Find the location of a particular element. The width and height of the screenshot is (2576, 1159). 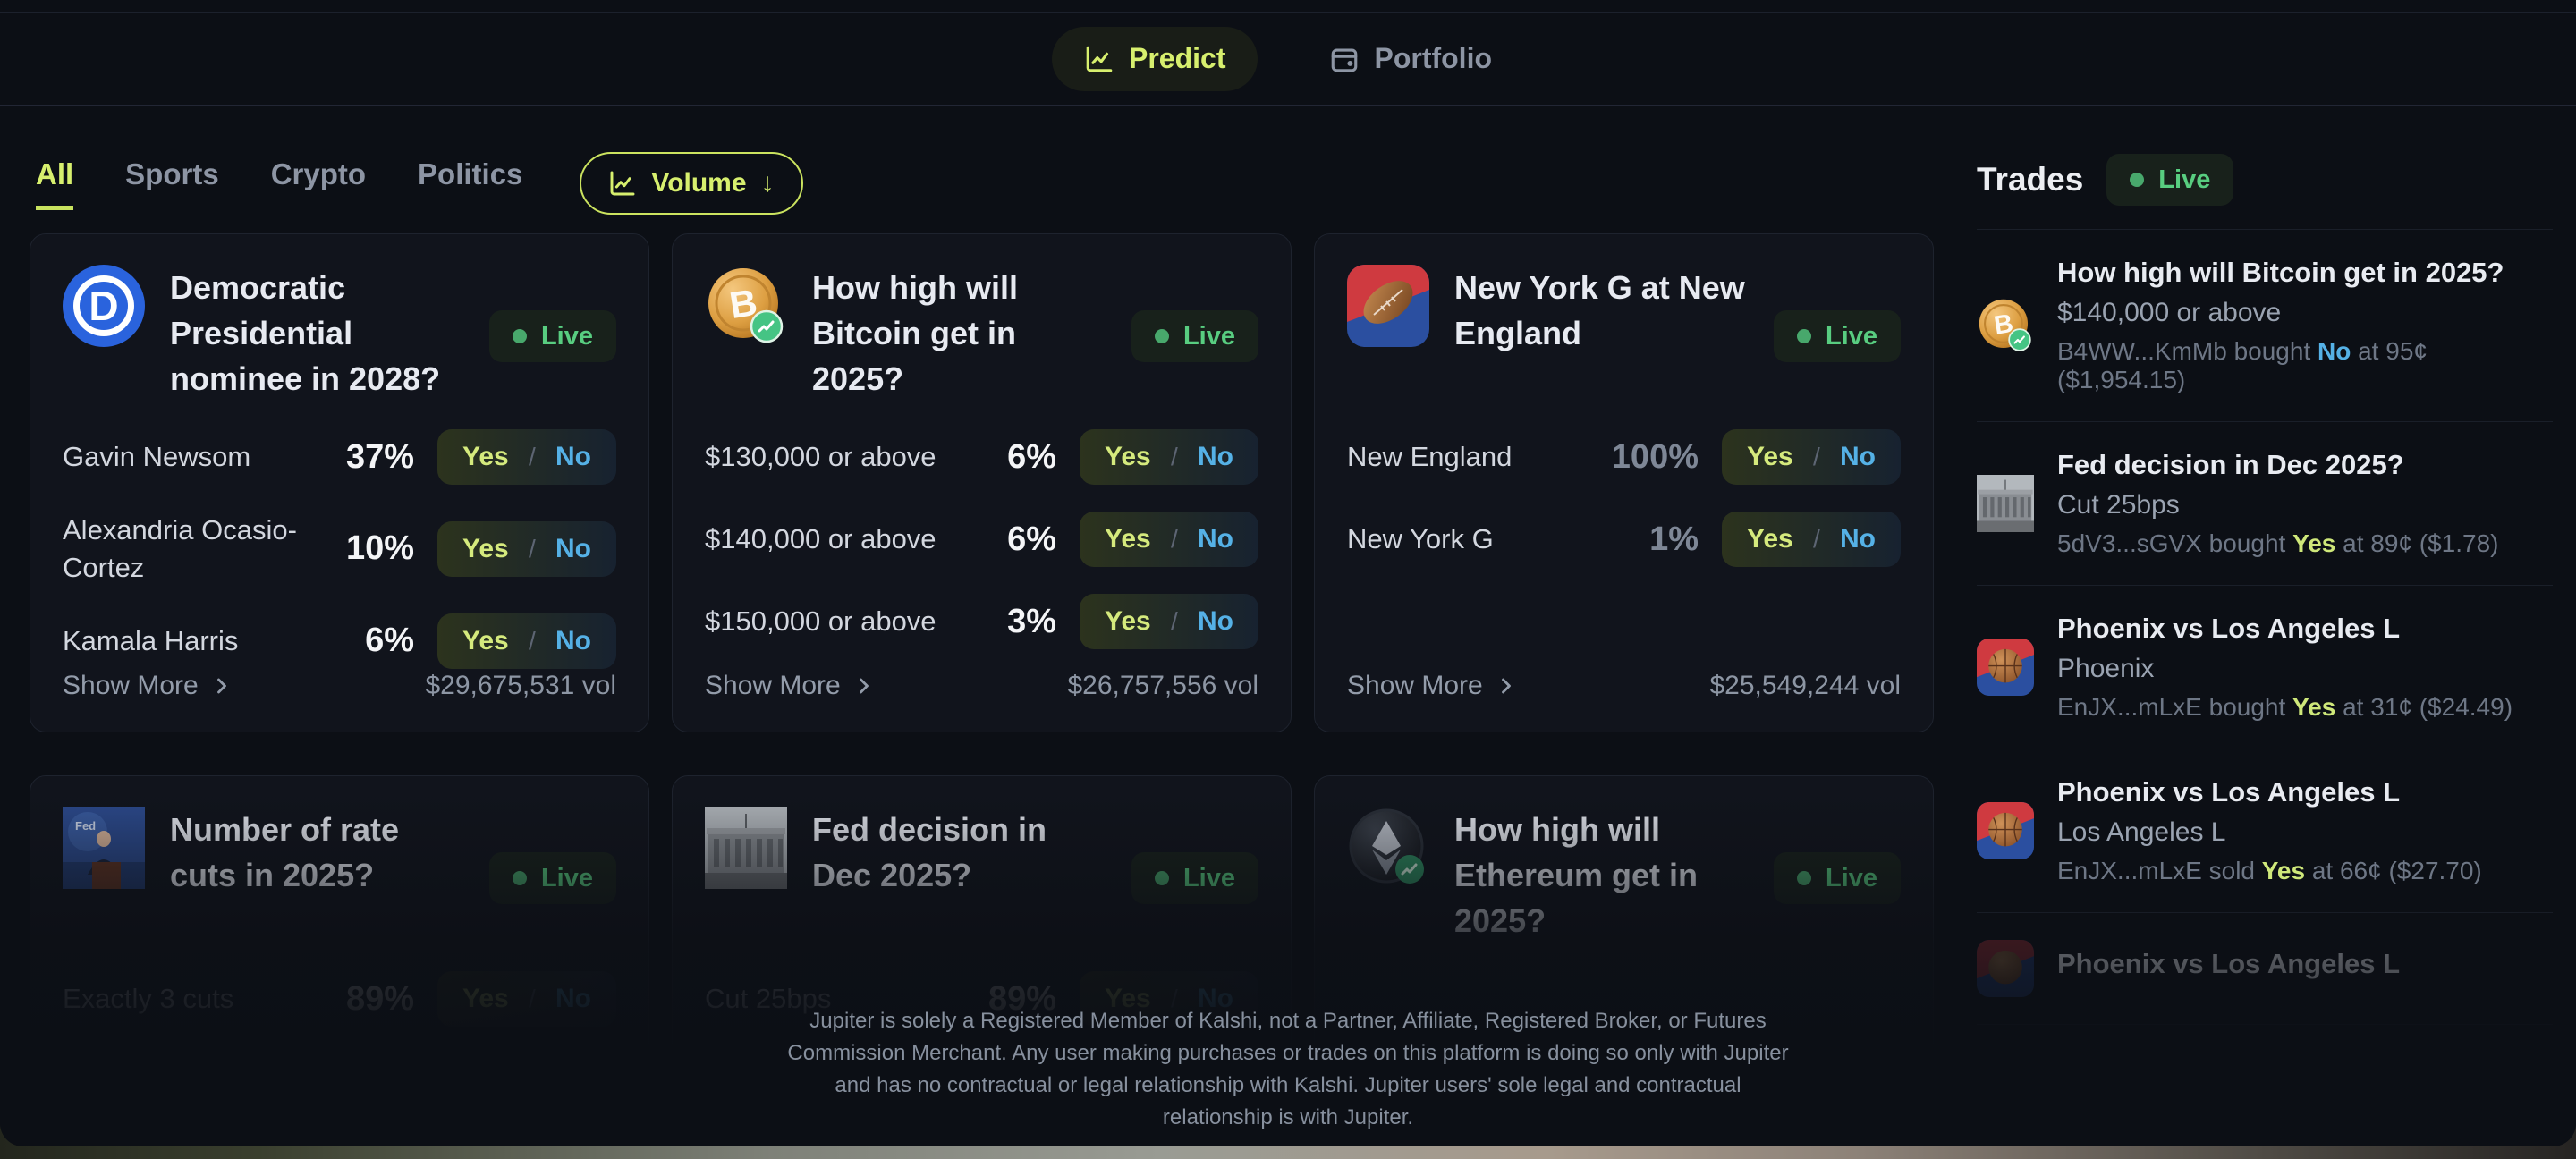

bitcoin-coin-icon: B is located at coordinates (746, 305).